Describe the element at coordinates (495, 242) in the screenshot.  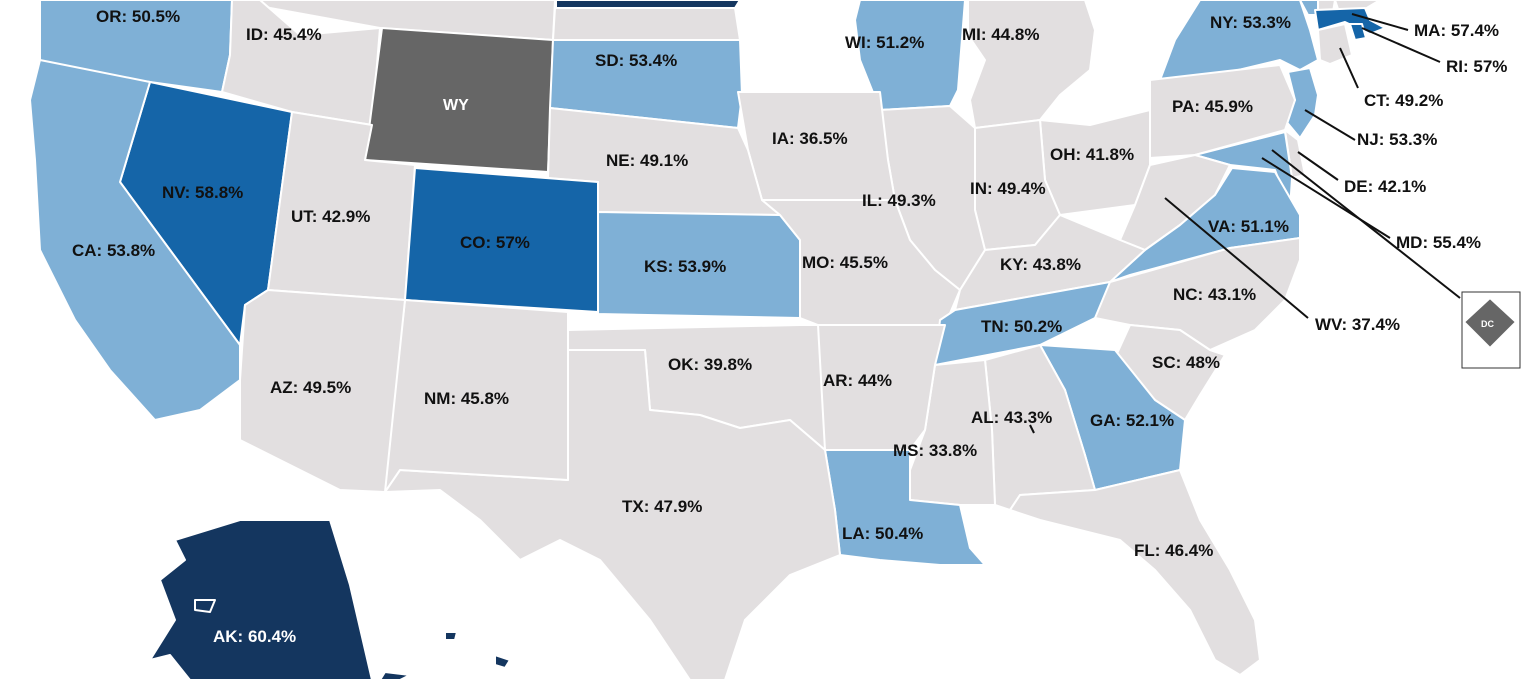
I see `label-co: CO: 57%` at that location.